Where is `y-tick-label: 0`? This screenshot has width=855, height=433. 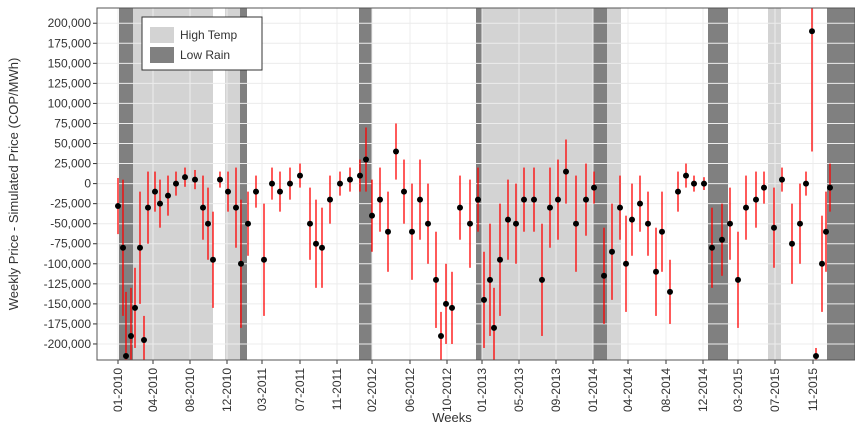
y-tick-label: 0 is located at coordinates (87, 184).